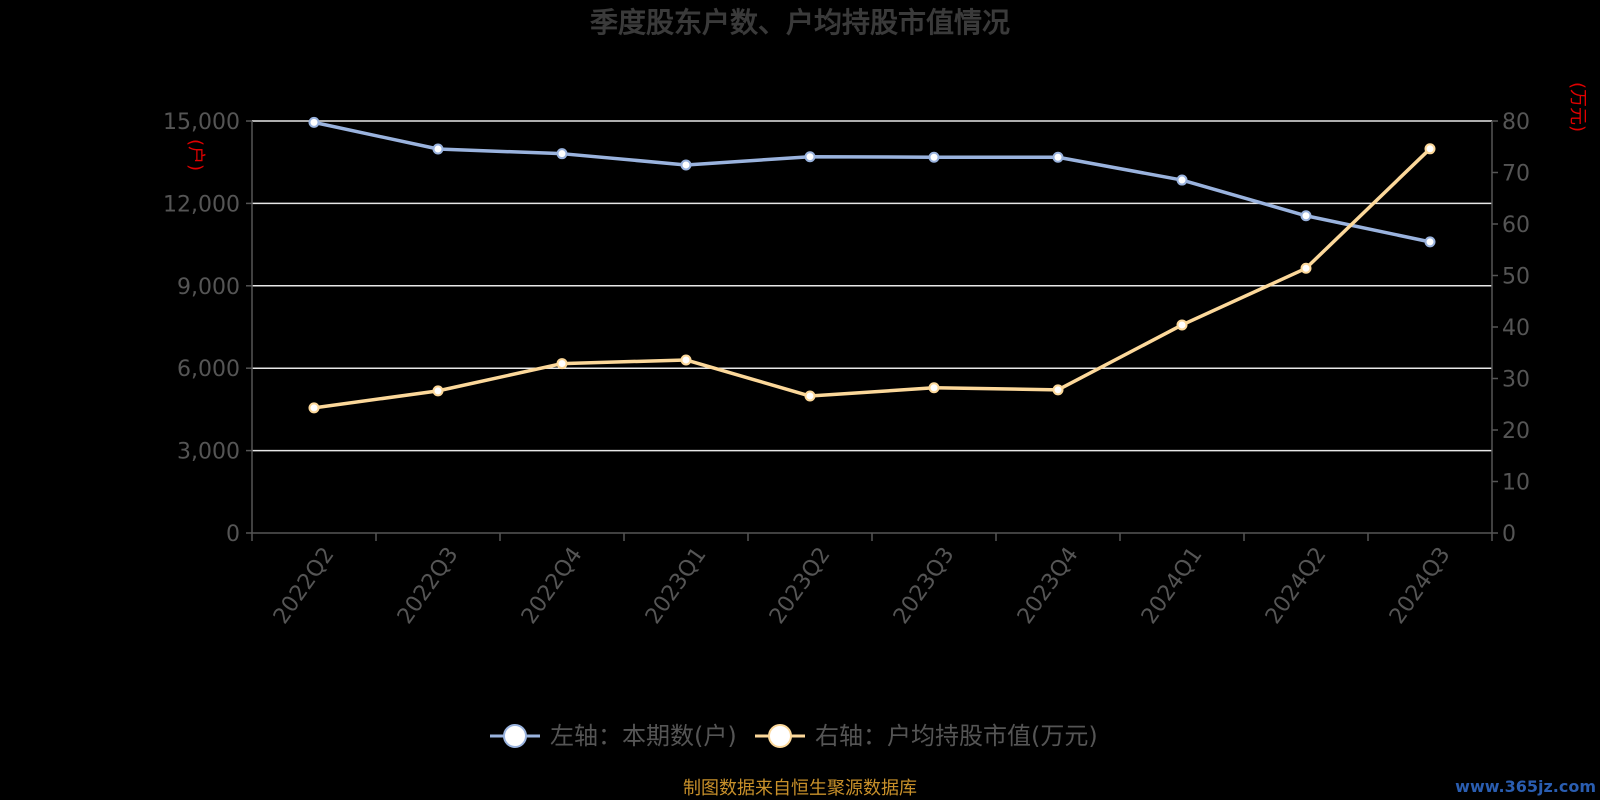 The height and width of the screenshot is (800, 1600). Describe the element at coordinates (233, 534) in the screenshot. I see `left-tick-label: 0` at that location.